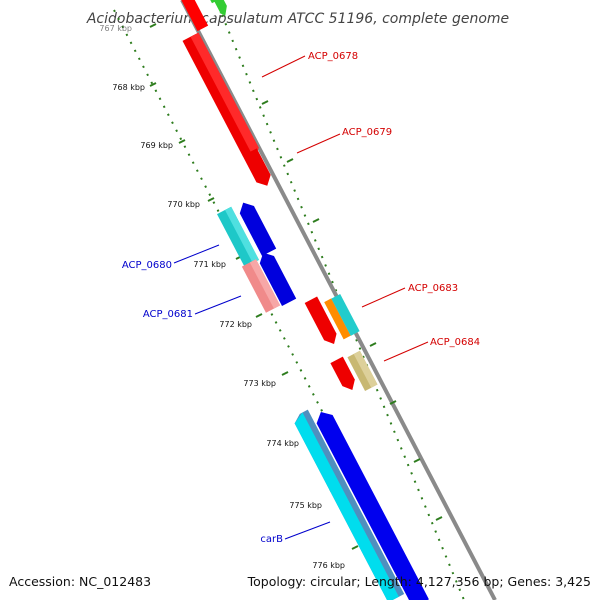 The height and width of the screenshot is (600, 600). What do you see at coordinates (258, 229) in the screenshot?
I see `gene-blue-a` at bounding box center [258, 229].